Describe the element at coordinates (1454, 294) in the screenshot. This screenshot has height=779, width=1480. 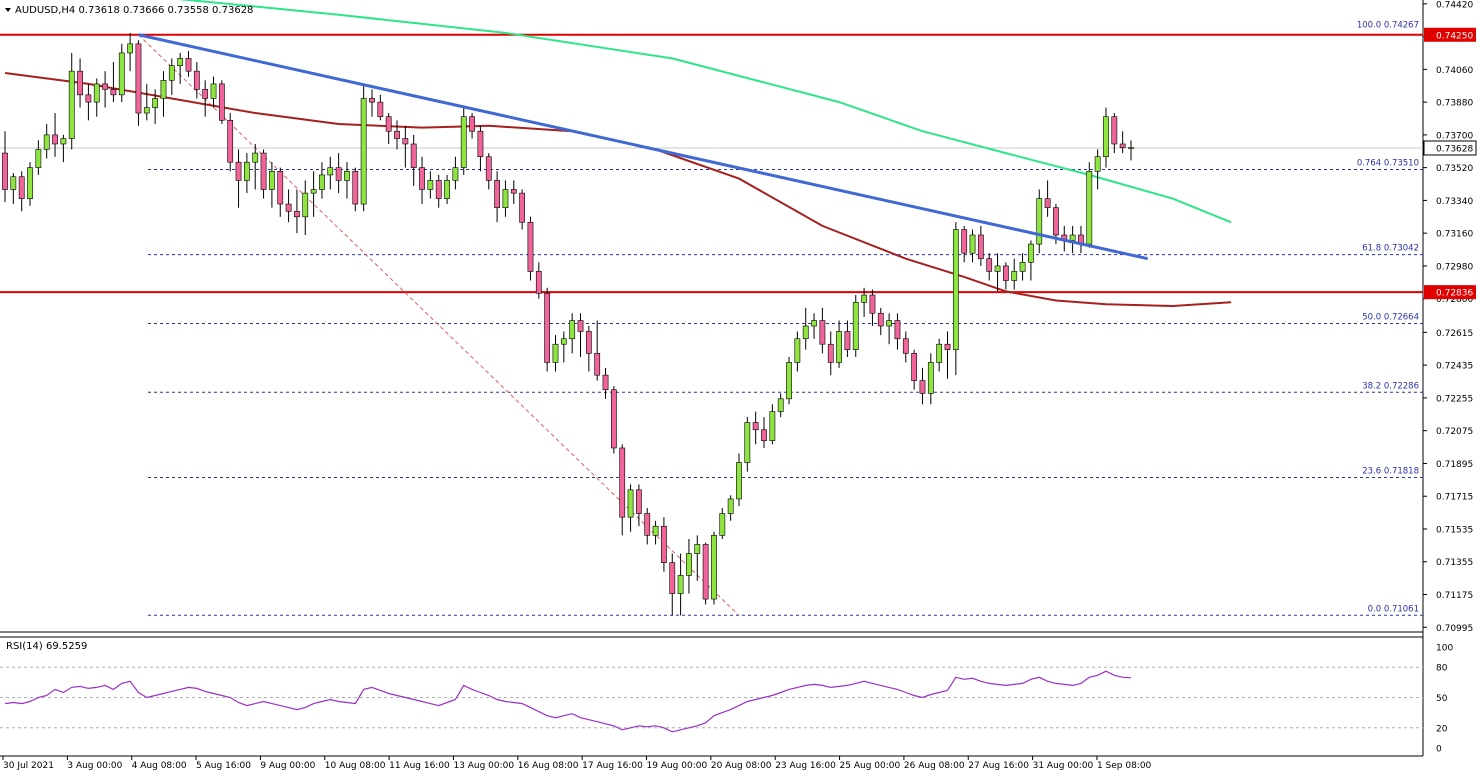
I see `horizontal-level-label: 0.72836` at that location.